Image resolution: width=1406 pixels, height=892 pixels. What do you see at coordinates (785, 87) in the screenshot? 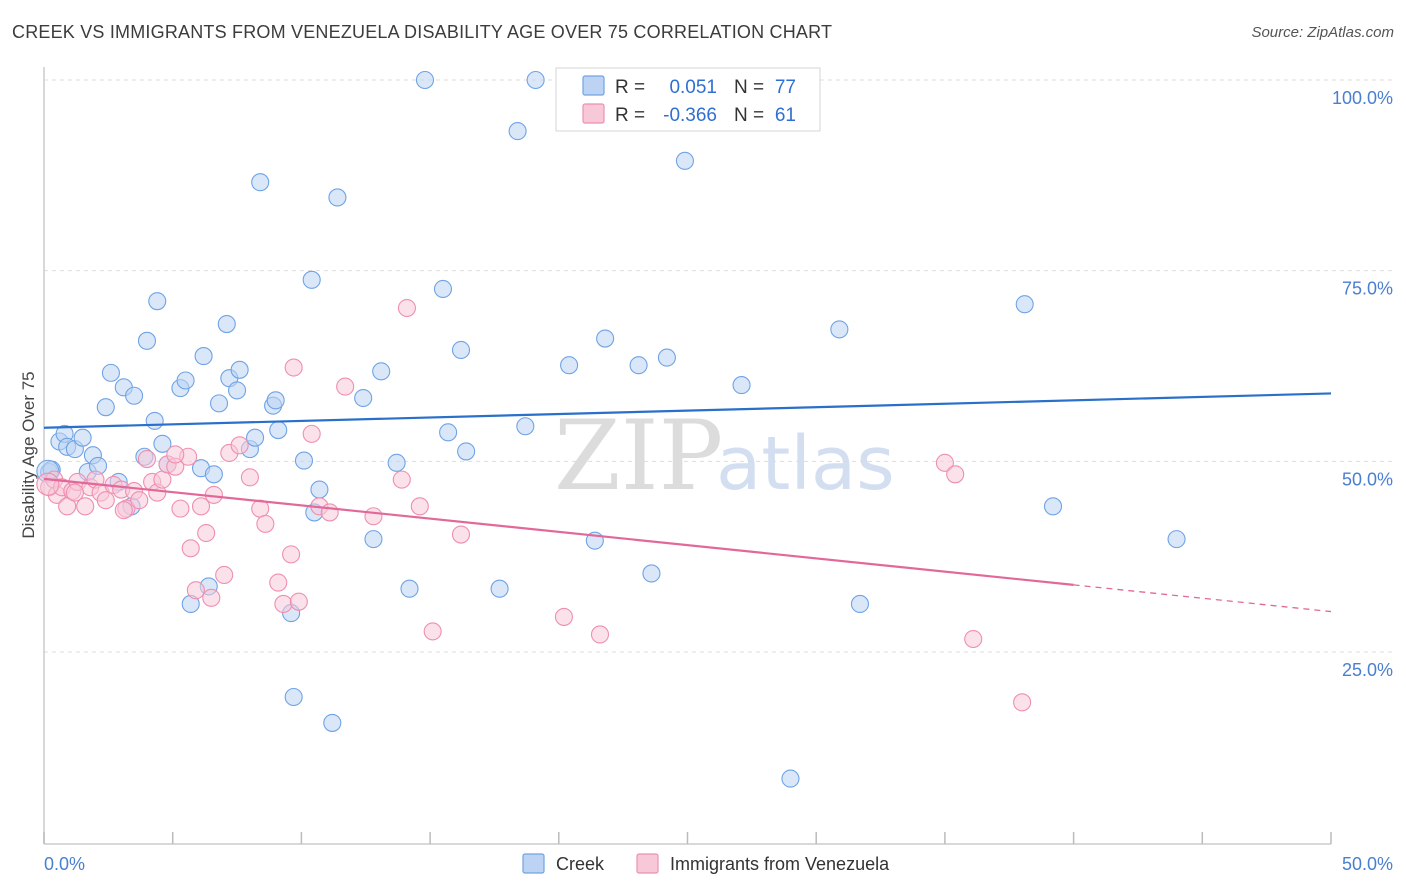
I see `legend-n-value-creek: 77` at bounding box center [785, 87].